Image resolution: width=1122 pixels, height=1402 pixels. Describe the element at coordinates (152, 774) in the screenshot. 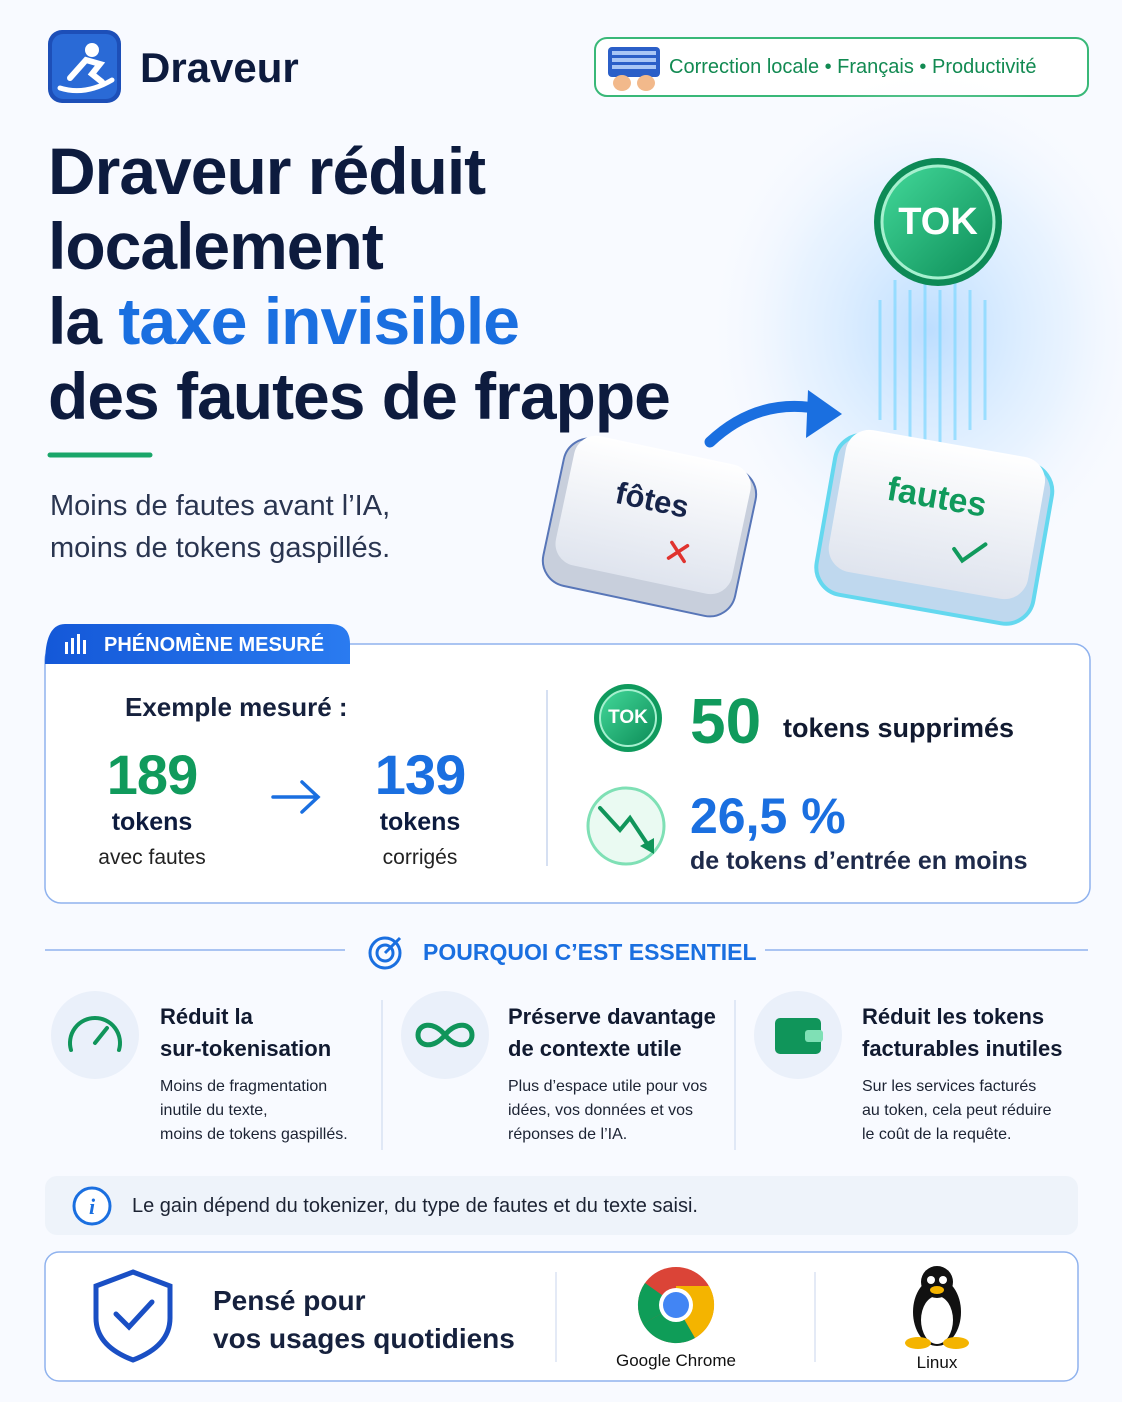

I see `before-value: 189` at that location.